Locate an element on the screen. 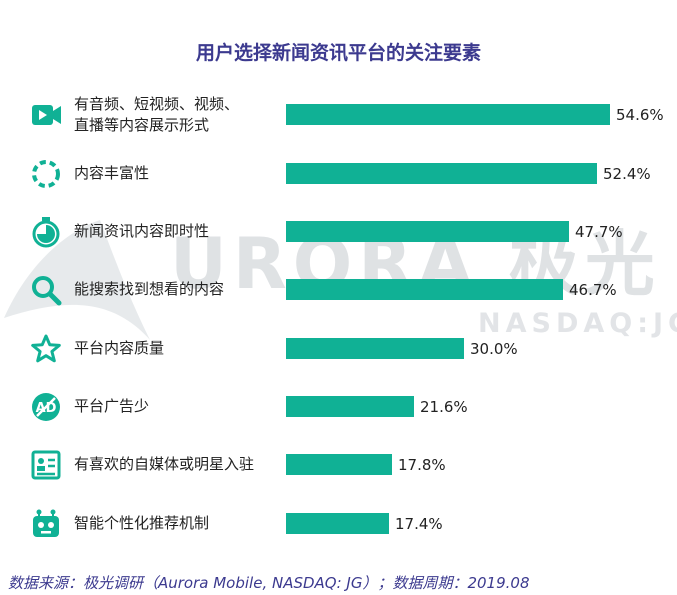  bar-row: 有音频、短视频、视频、 直播等内容展示形式 54.6% is located at coordinates (338, 115).